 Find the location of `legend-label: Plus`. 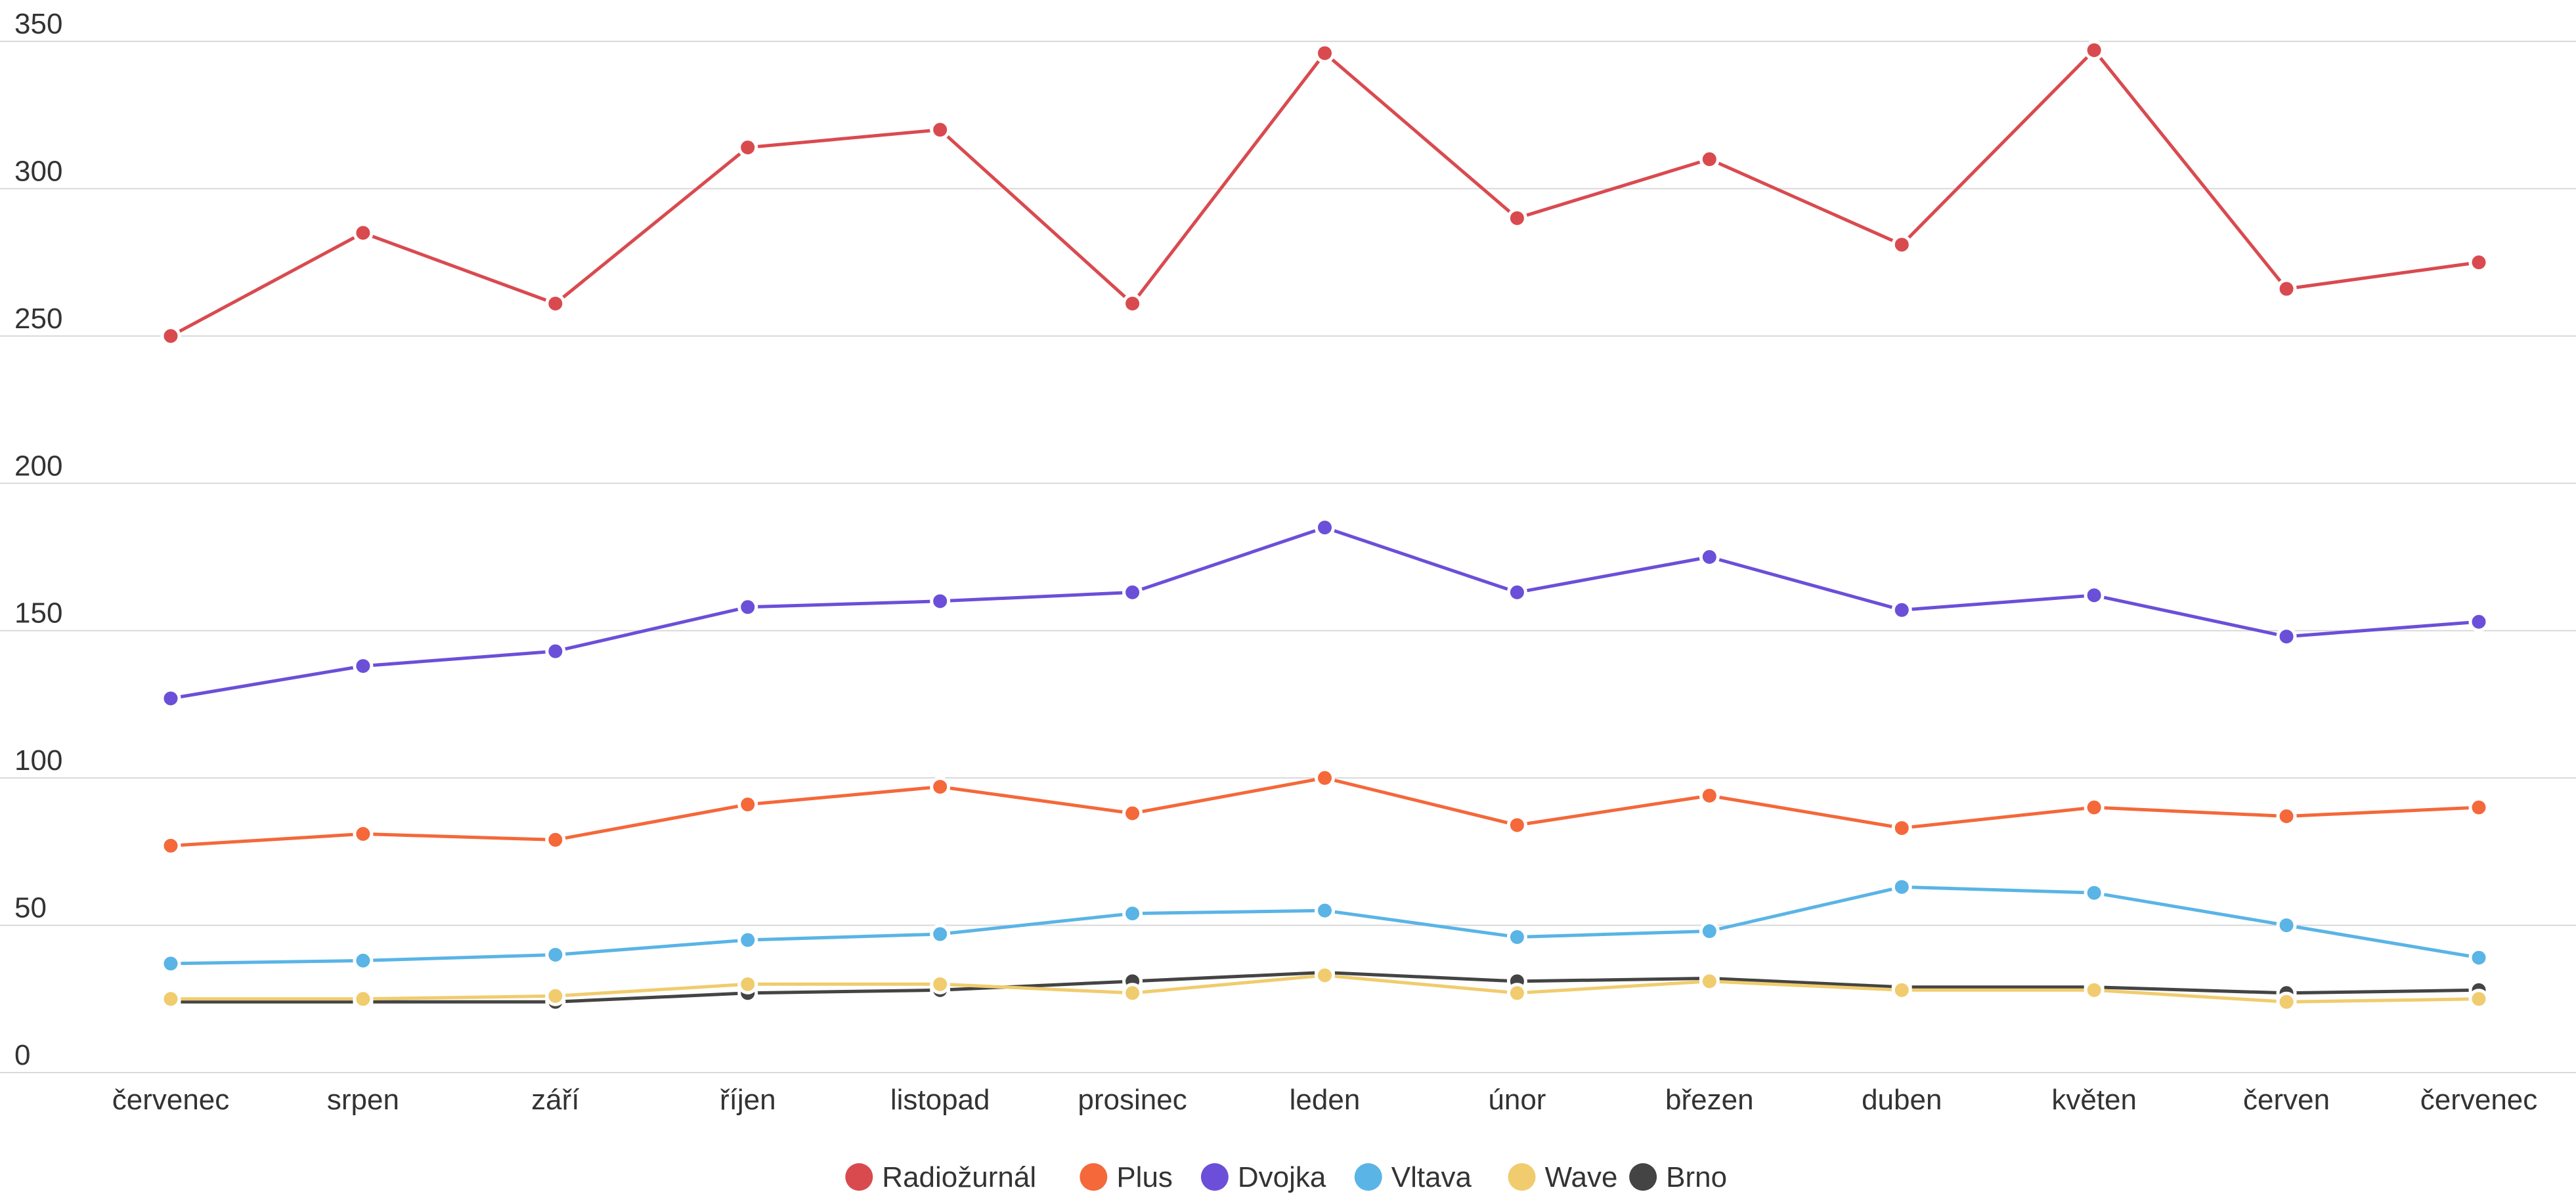

legend-label: Plus is located at coordinates (1144, 1177).